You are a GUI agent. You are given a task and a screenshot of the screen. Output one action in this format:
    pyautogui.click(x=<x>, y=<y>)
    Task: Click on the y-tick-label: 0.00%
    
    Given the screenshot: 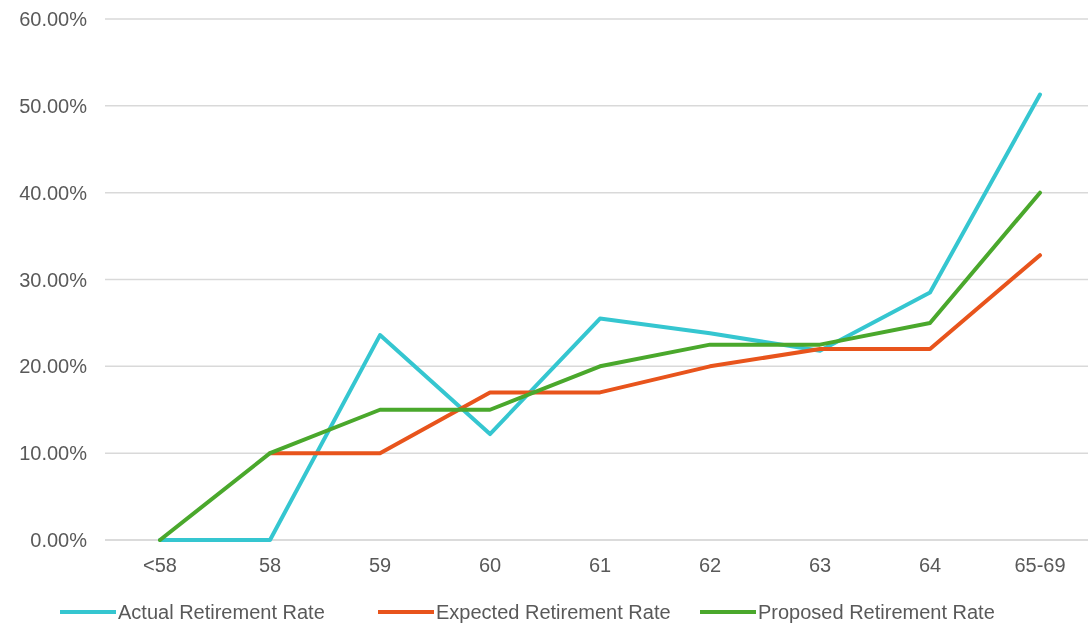 What is the action you would take?
    pyautogui.click(x=59, y=540)
    